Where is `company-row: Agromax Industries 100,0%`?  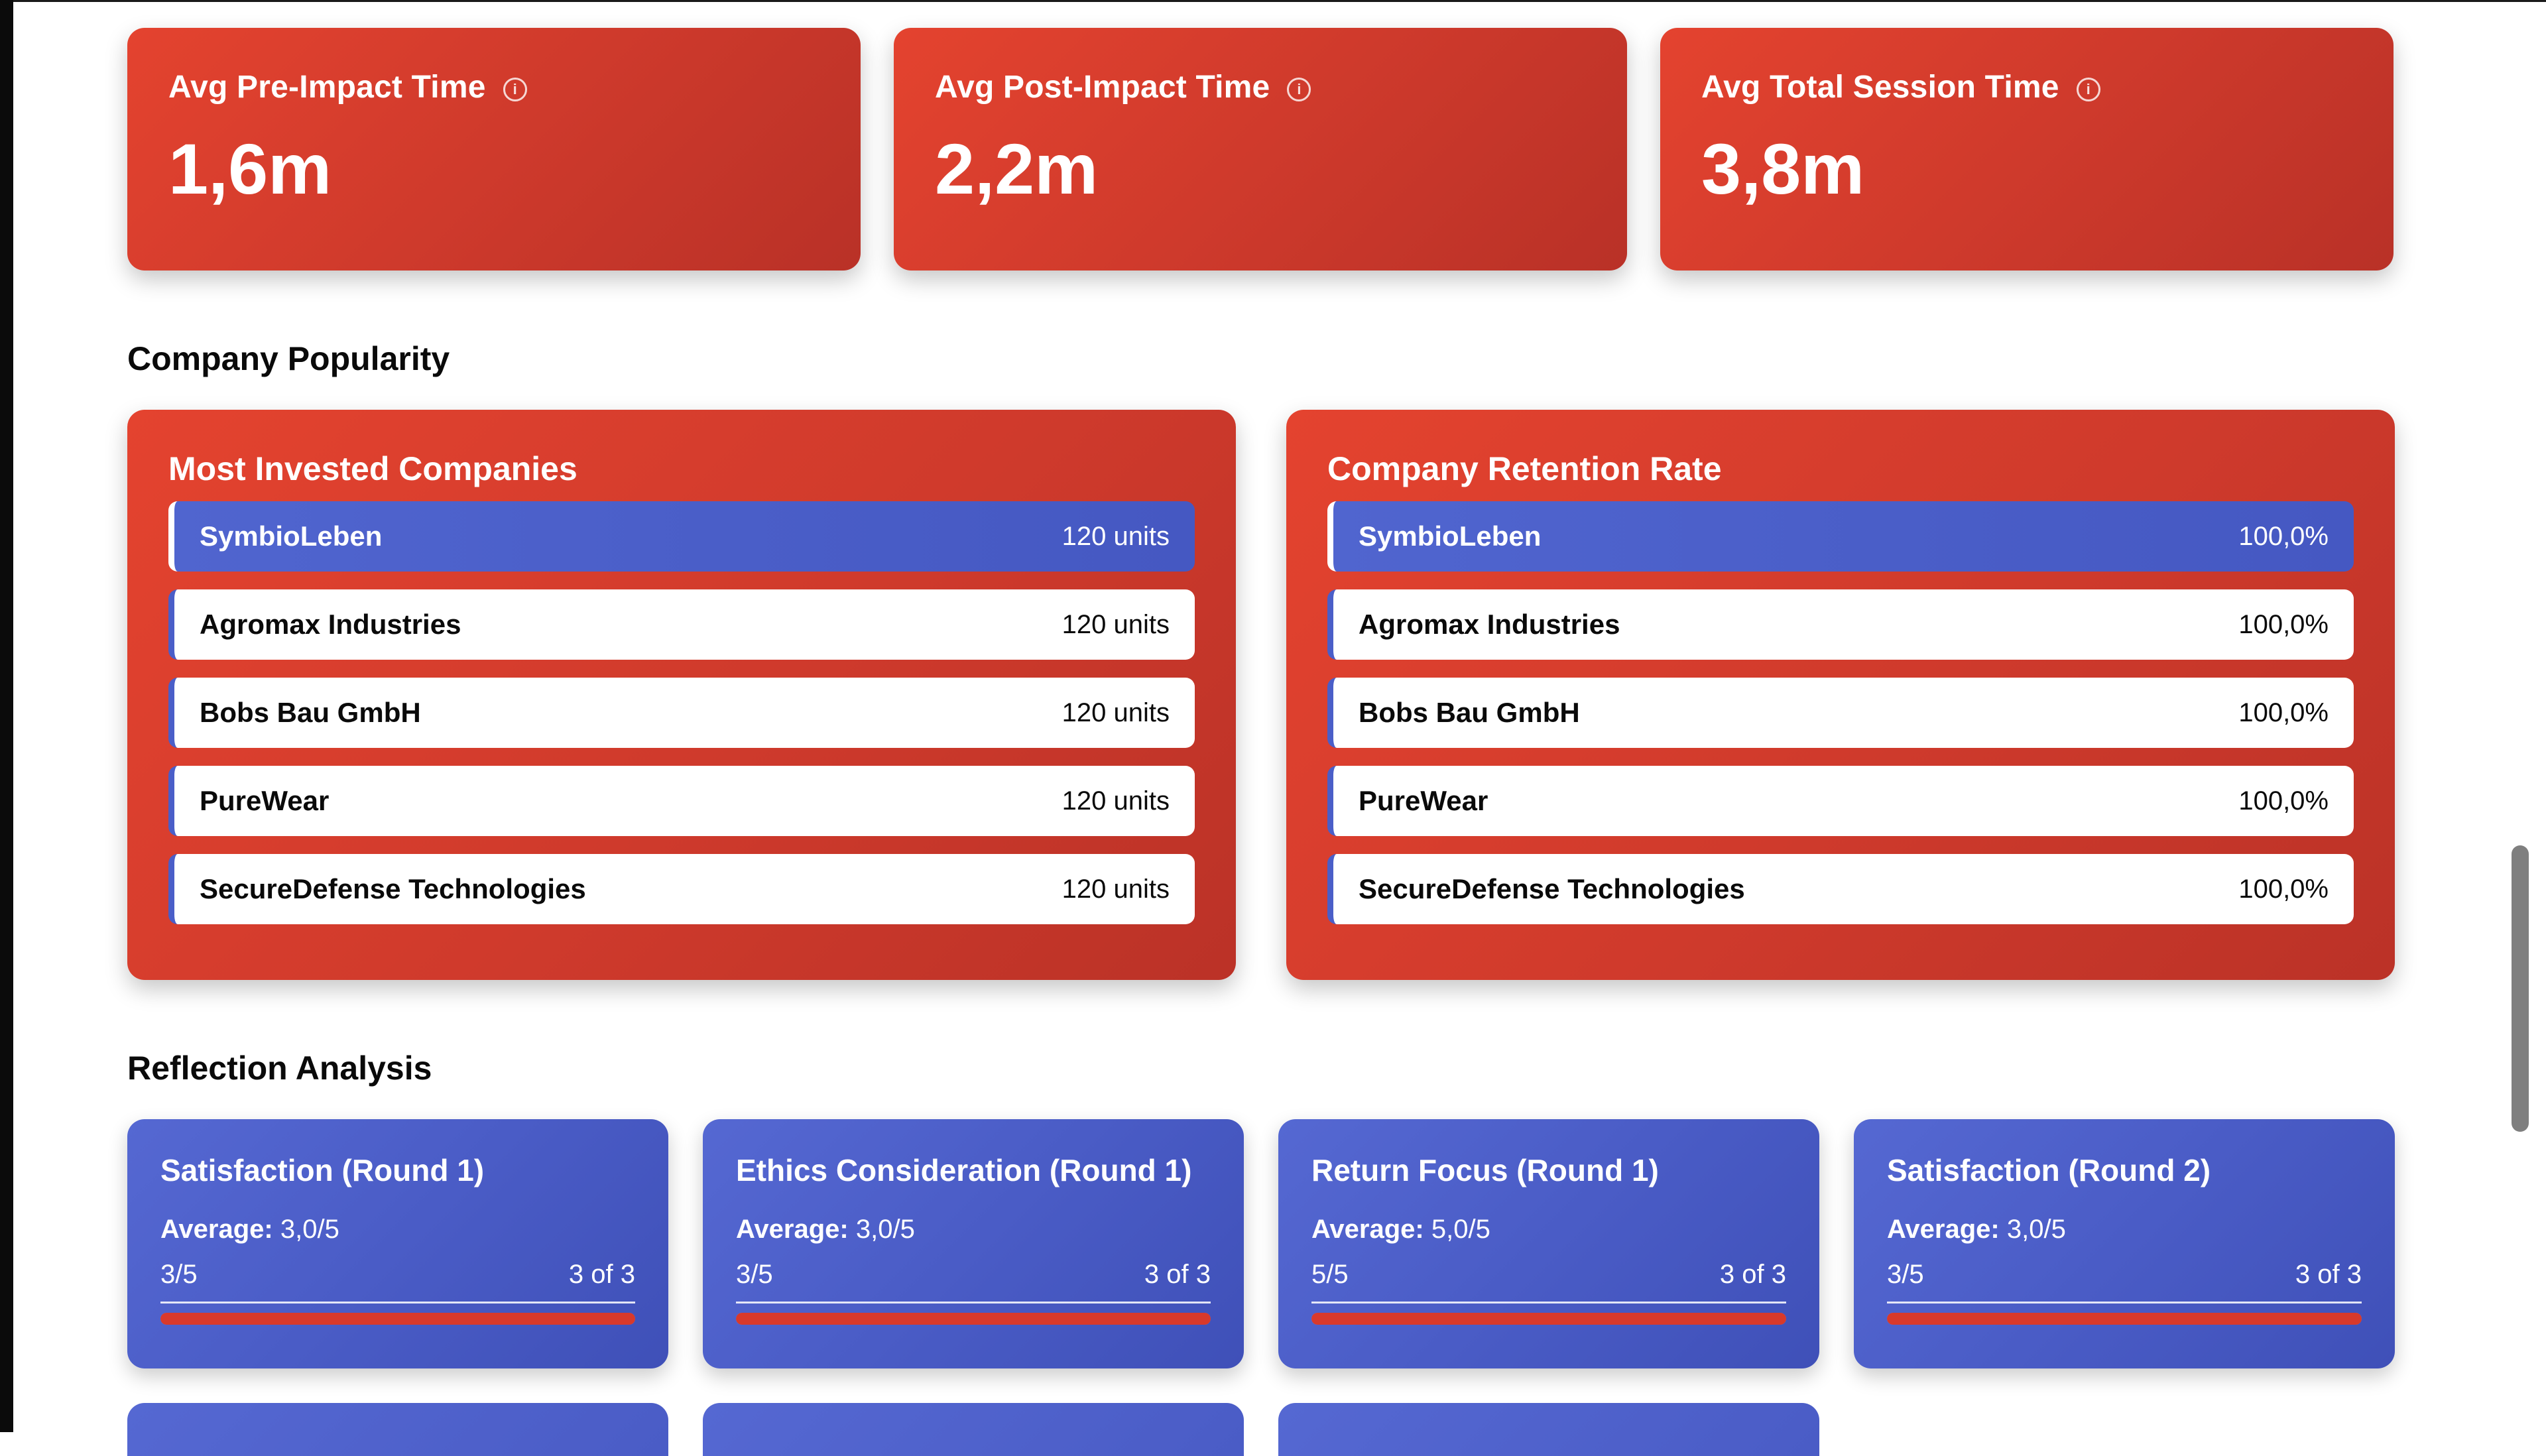
company-row: Agromax Industries 100,0% is located at coordinates (1840, 624).